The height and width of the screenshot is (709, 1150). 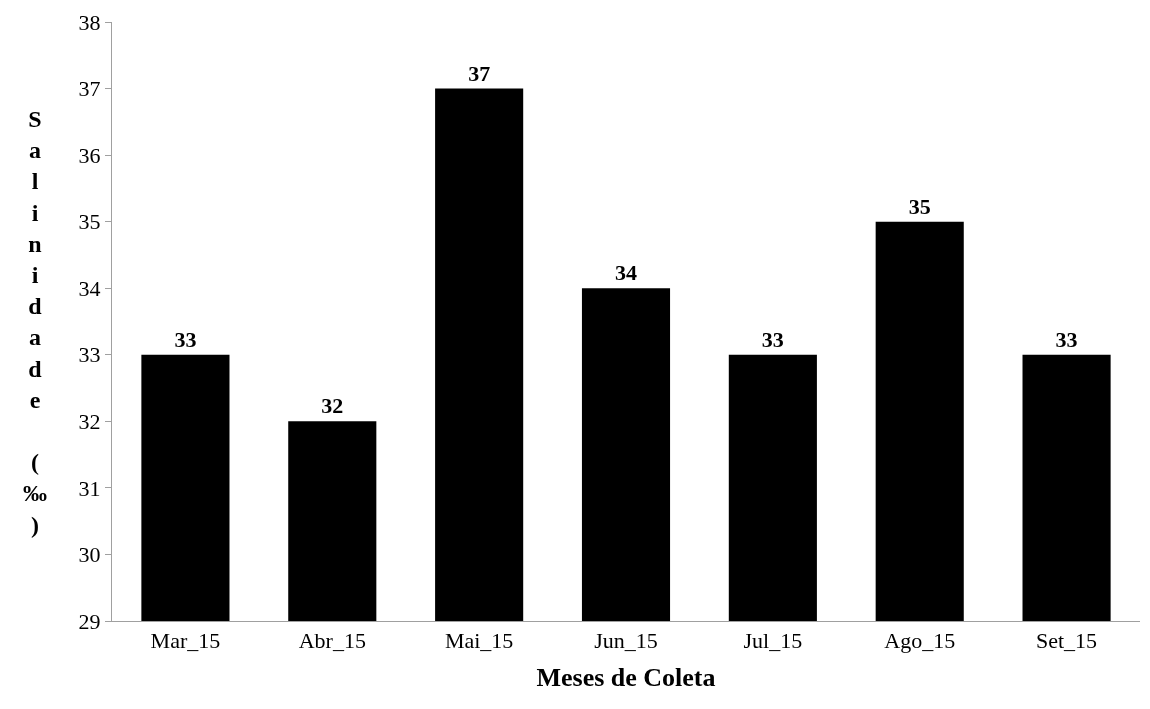 I want to click on y-tick-label: 31, so click(x=89, y=488).